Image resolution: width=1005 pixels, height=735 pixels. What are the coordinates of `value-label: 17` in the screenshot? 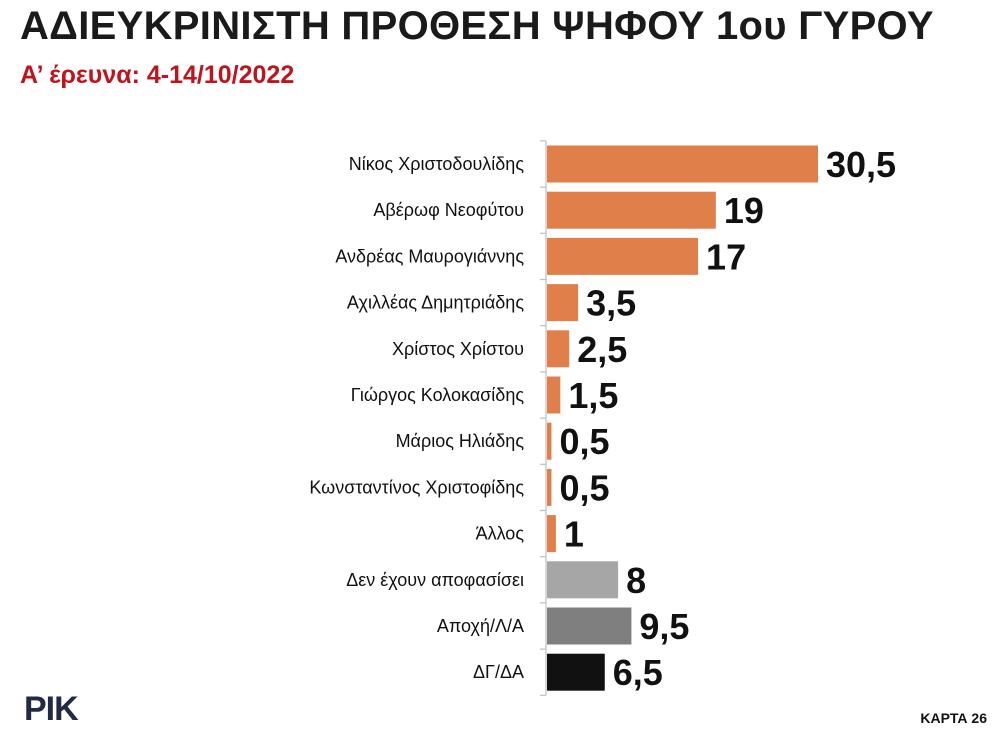 It's located at (726, 256).